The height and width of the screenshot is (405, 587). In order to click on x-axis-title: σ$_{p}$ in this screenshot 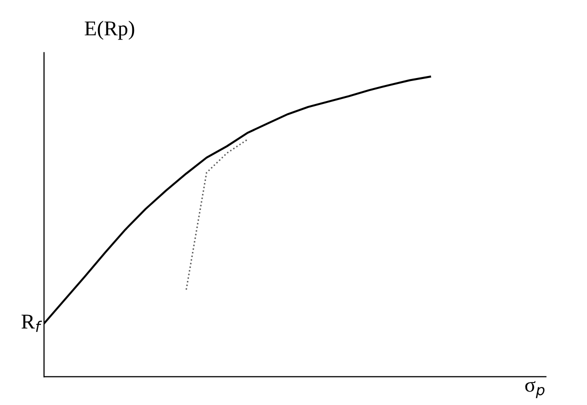, I will do `click(534, 389)`.